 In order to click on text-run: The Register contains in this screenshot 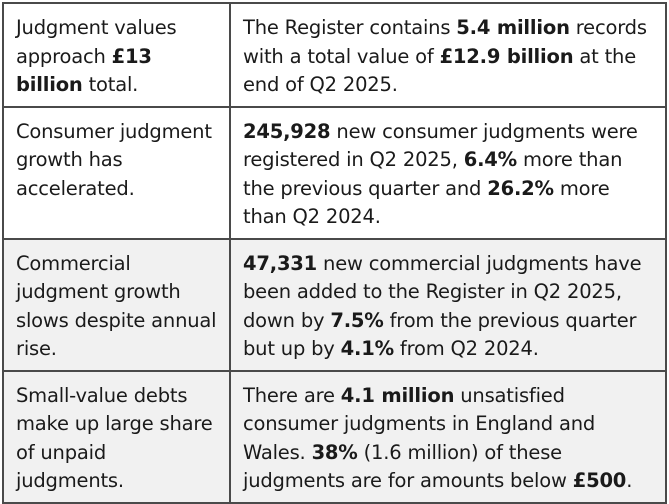, I will do `click(350, 27)`.